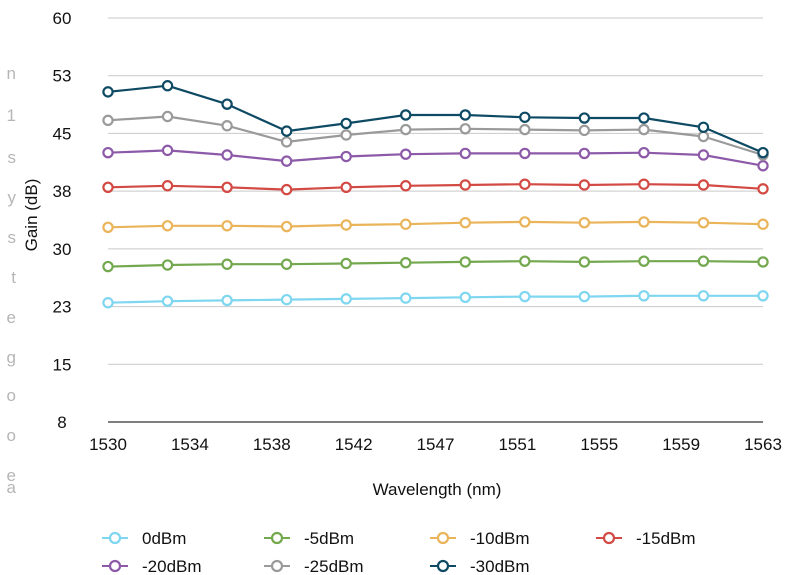 This screenshot has height=575, width=785. I want to click on edge-text-fragment: 1, so click(11, 115).